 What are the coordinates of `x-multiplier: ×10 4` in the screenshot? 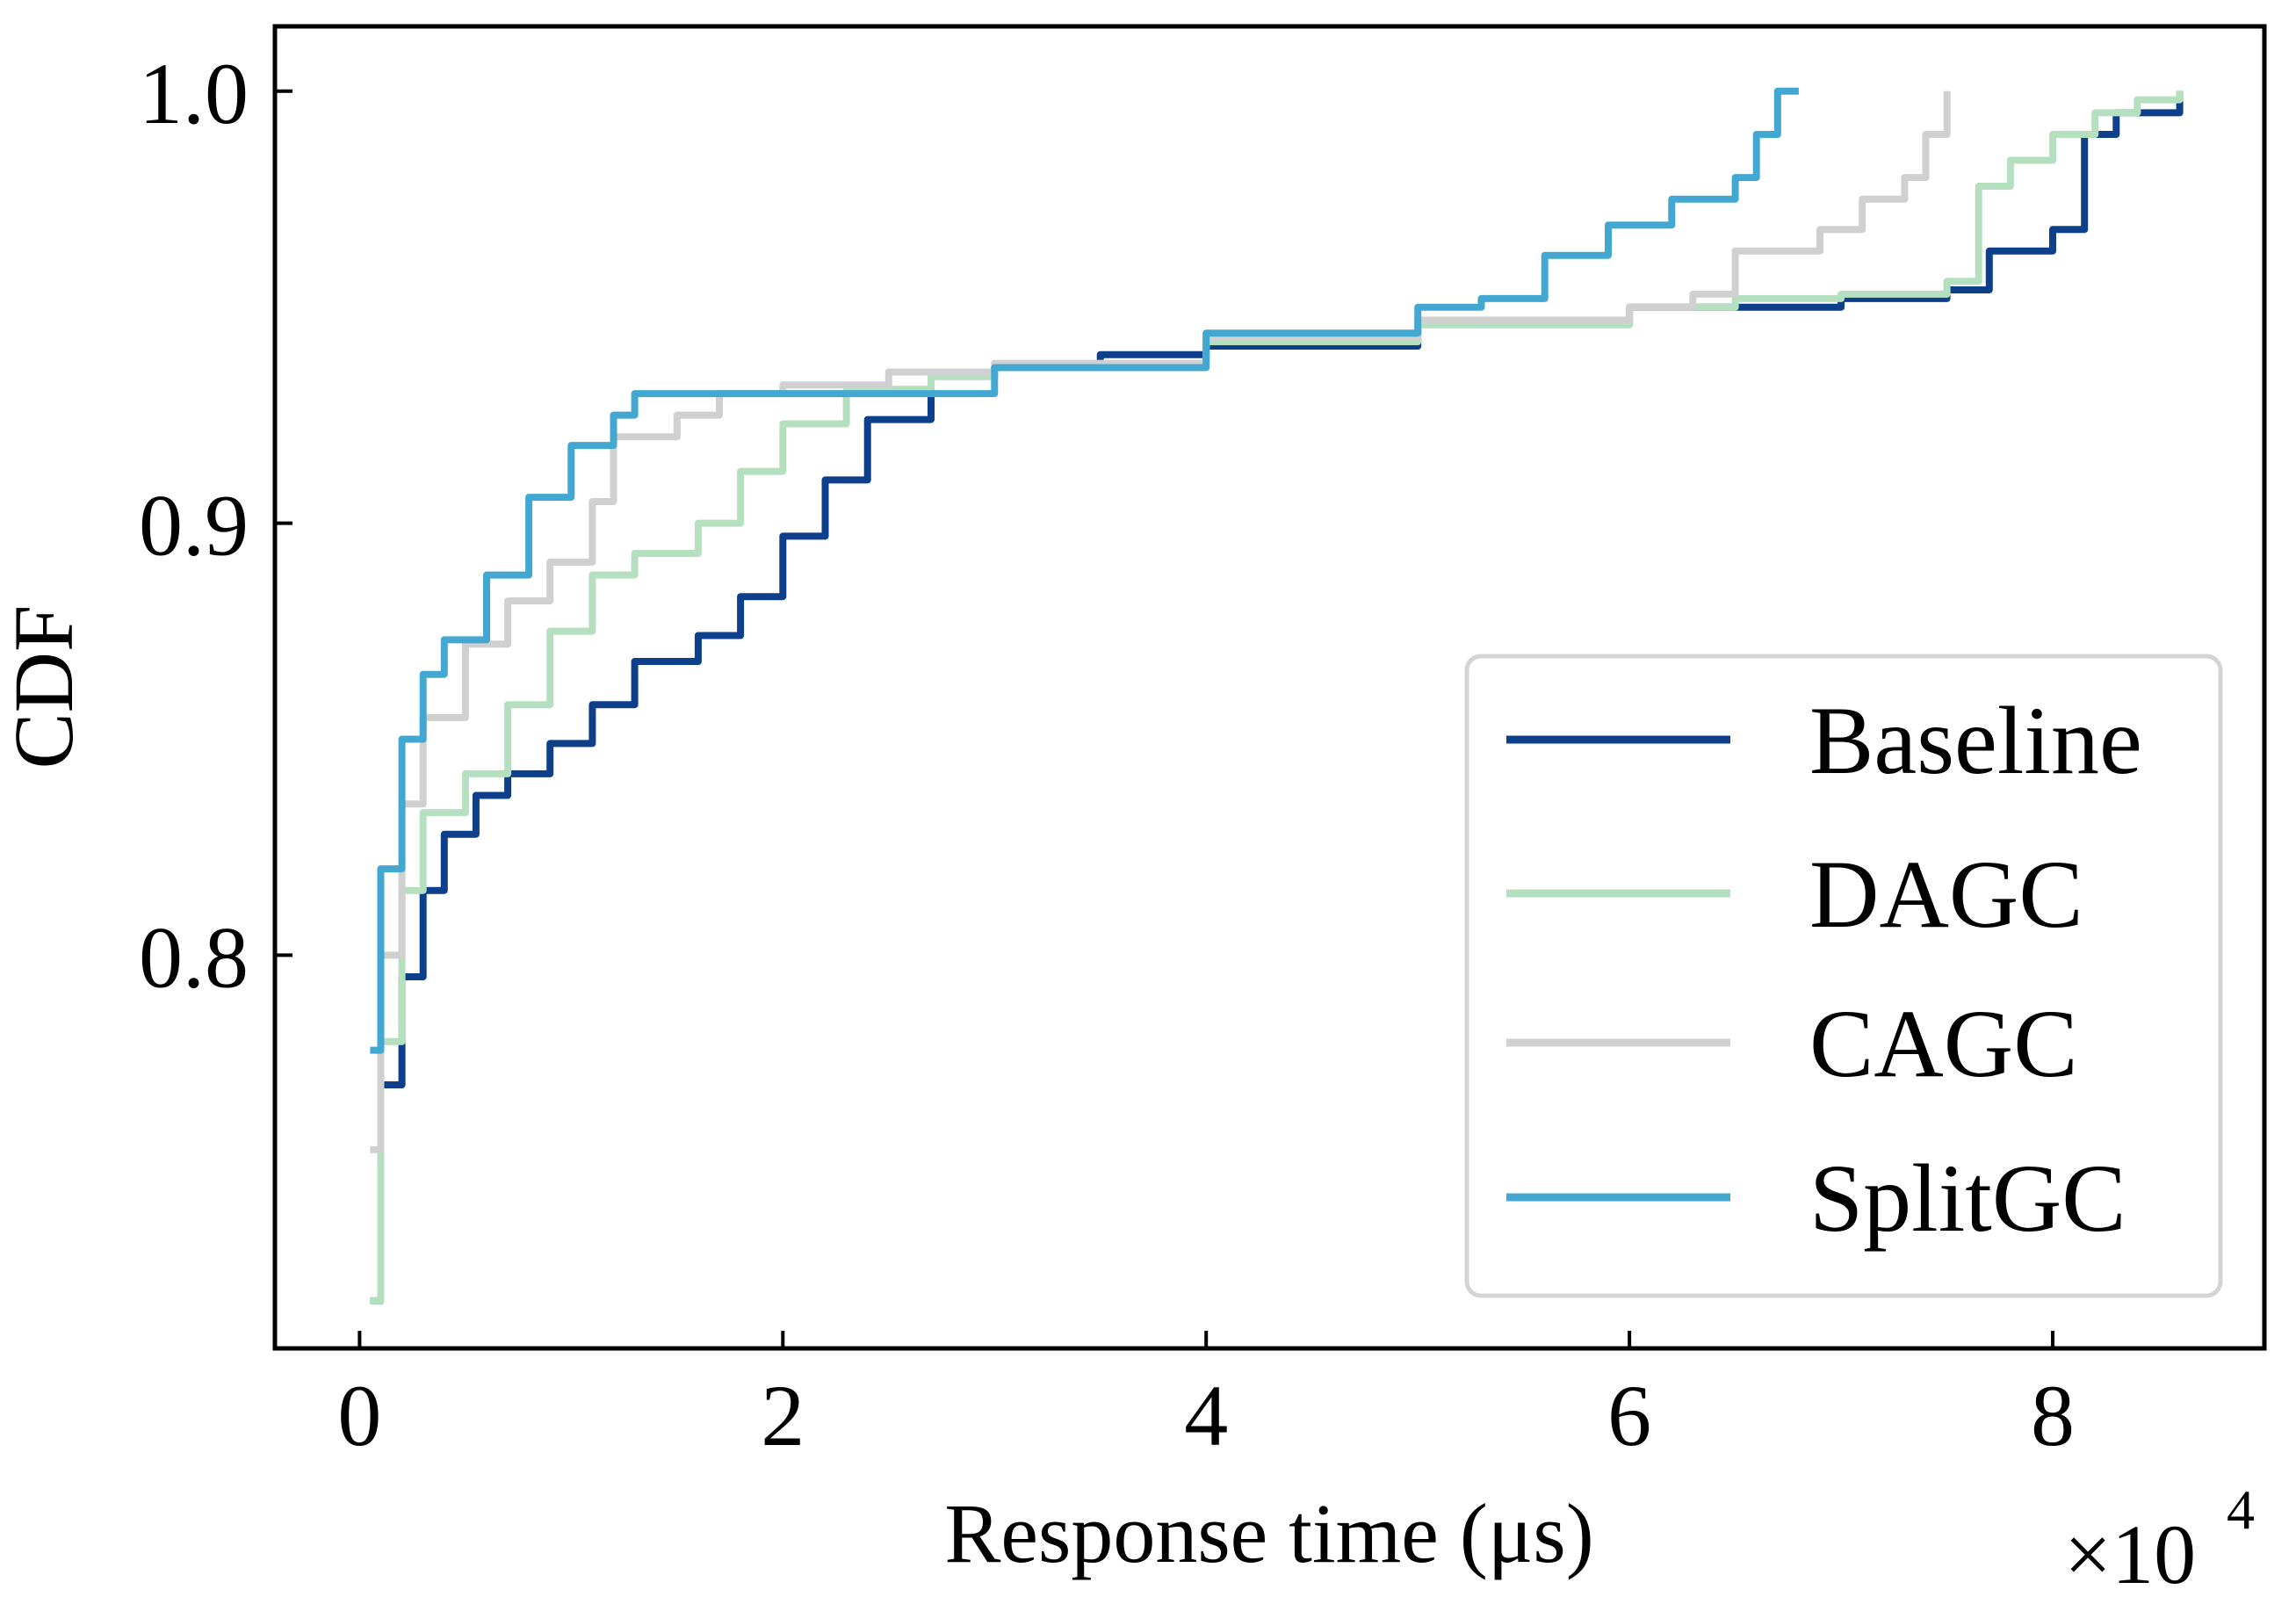 It's located at (2159, 1539).